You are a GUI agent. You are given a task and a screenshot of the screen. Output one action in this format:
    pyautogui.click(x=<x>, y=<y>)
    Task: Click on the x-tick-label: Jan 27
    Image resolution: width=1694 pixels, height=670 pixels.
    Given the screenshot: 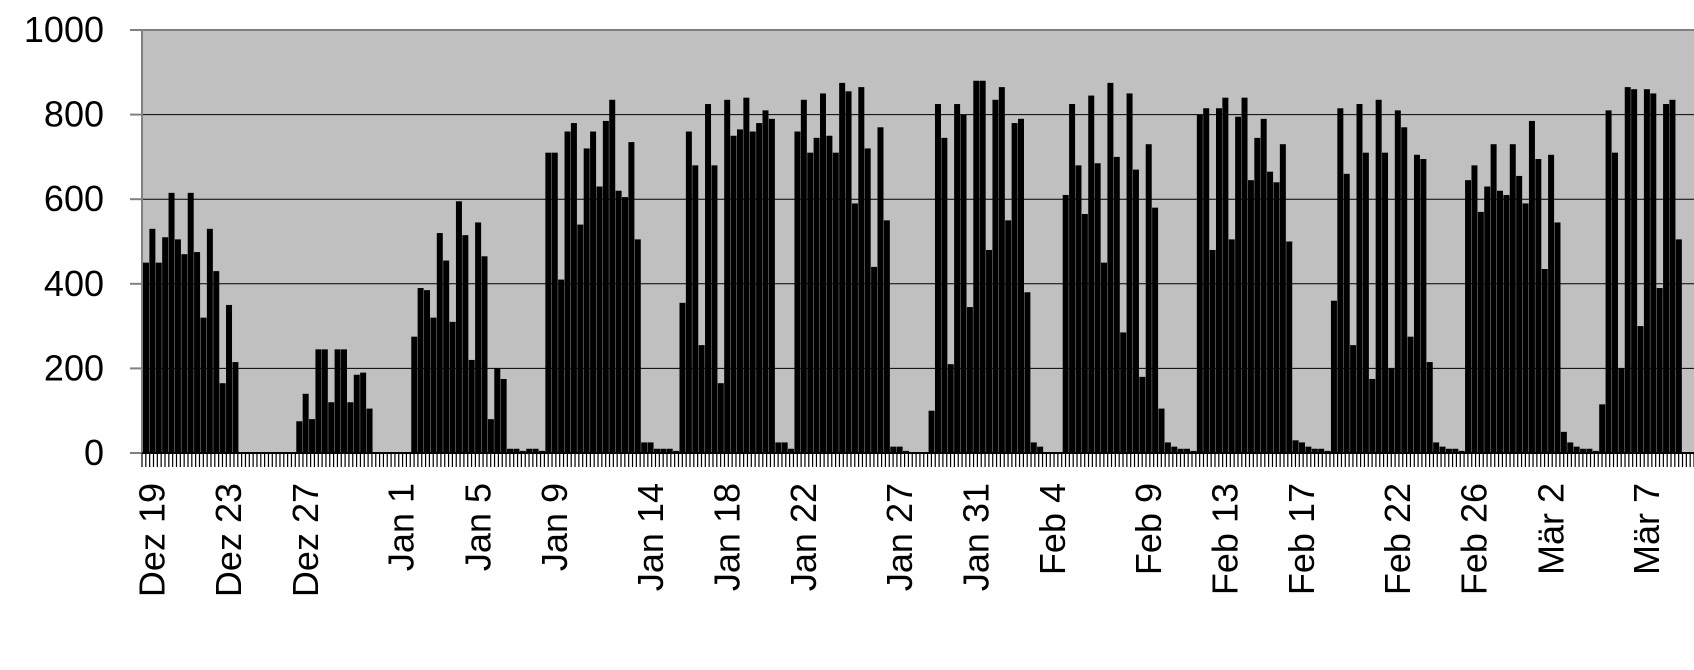 What is the action you would take?
    pyautogui.click(x=899, y=537)
    